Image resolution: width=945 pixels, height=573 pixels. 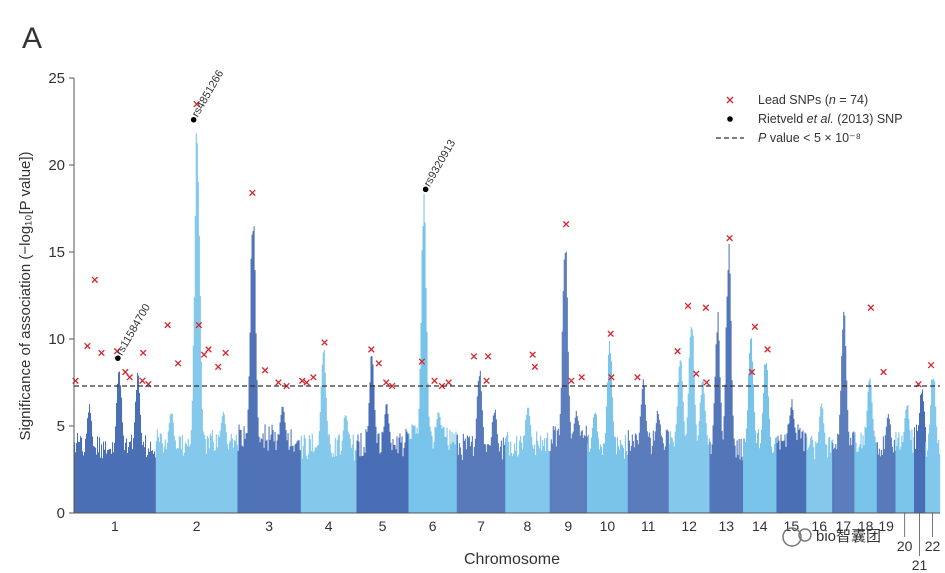 What do you see at coordinates (528, 460) in the screenshot?
I see `chromosome-8-points` at bounding box center [528, 460].